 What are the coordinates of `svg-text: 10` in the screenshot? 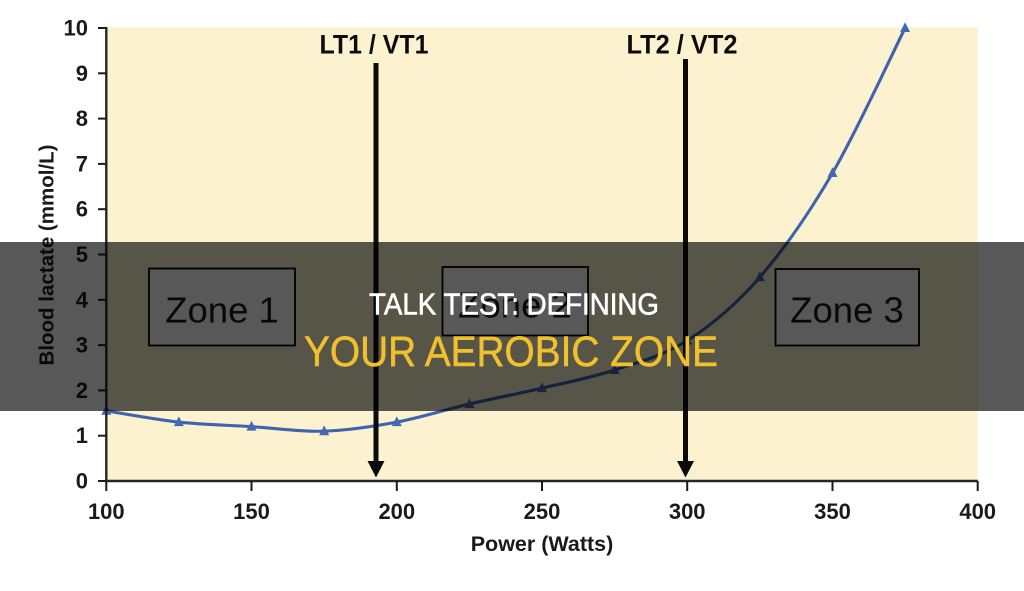 It's located at (76, 28).